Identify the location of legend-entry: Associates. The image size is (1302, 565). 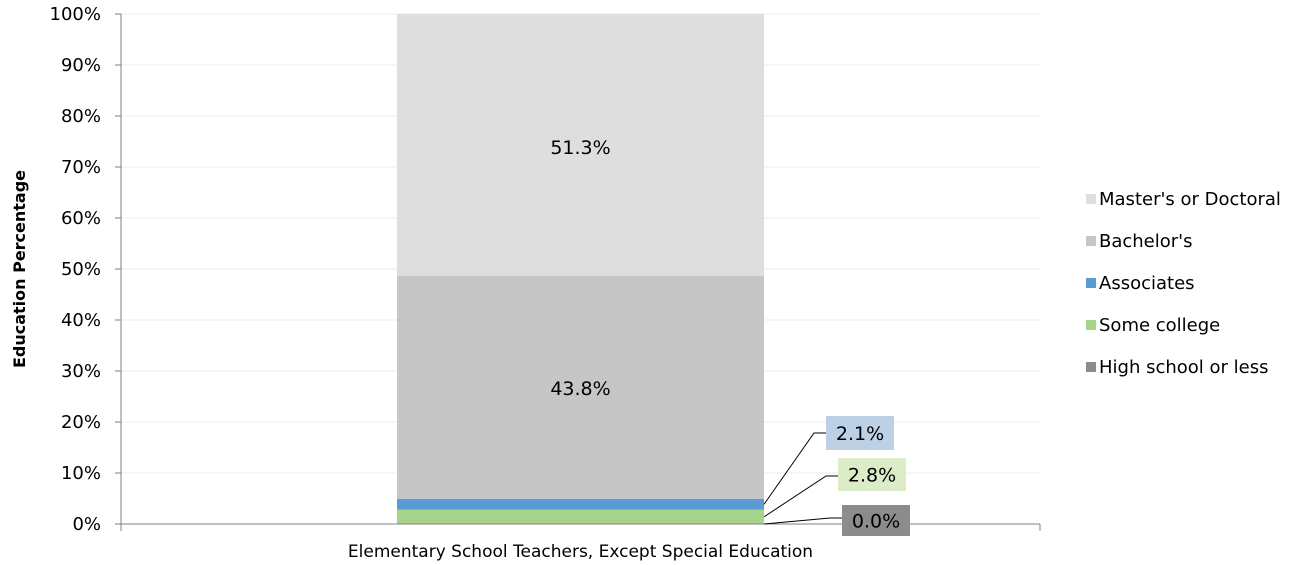
(1147, 283).